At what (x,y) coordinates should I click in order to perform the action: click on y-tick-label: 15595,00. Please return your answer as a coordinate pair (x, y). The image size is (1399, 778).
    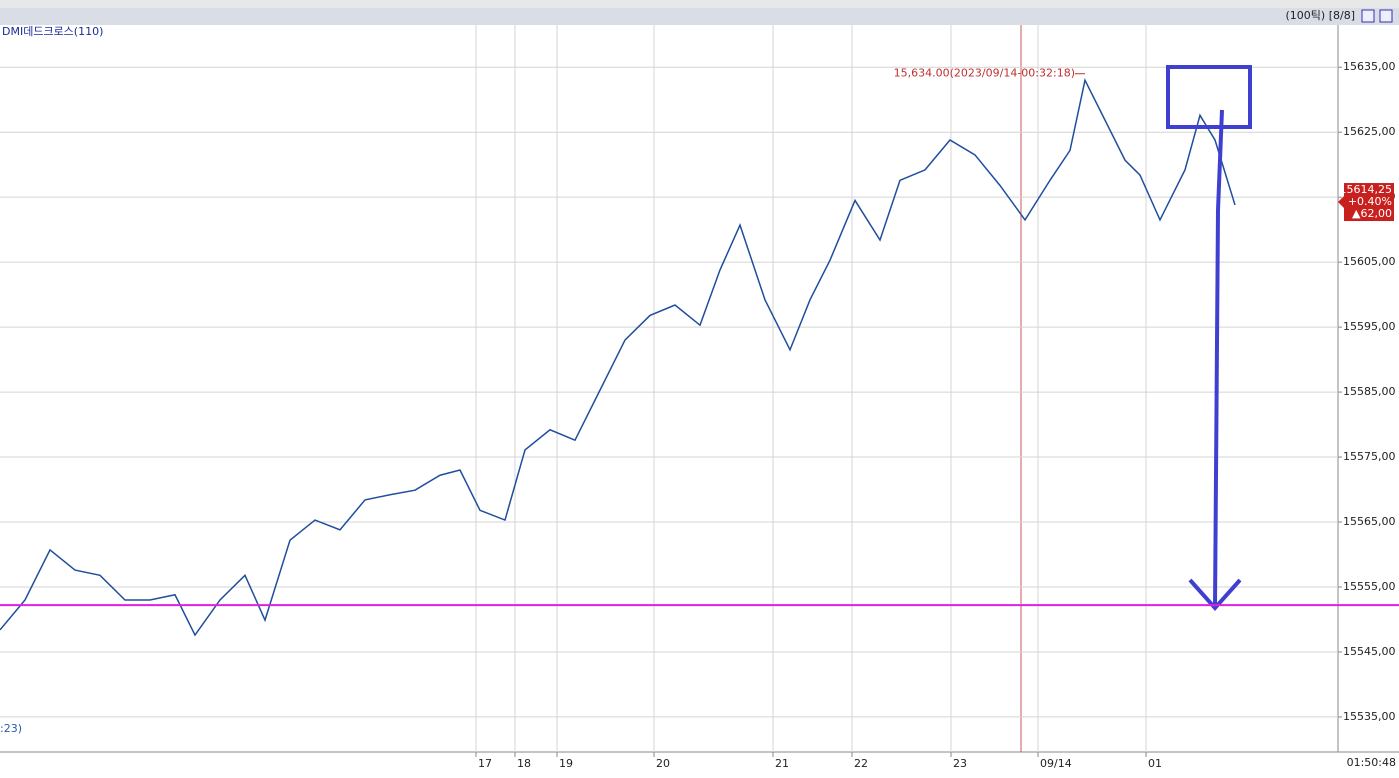
    Looking at the image, I should click on (1369, 326).